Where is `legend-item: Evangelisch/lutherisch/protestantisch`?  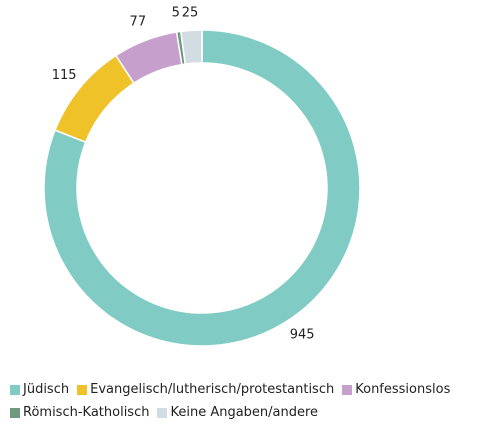
legend-item: Evangelisch/lutherisch/protestantisch is located at coordinates (205, 389).